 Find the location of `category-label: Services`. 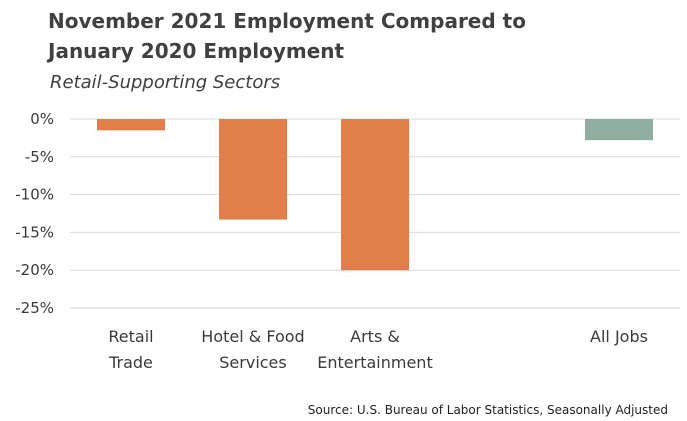

category-label: Services is located at coordinates (252, 362).